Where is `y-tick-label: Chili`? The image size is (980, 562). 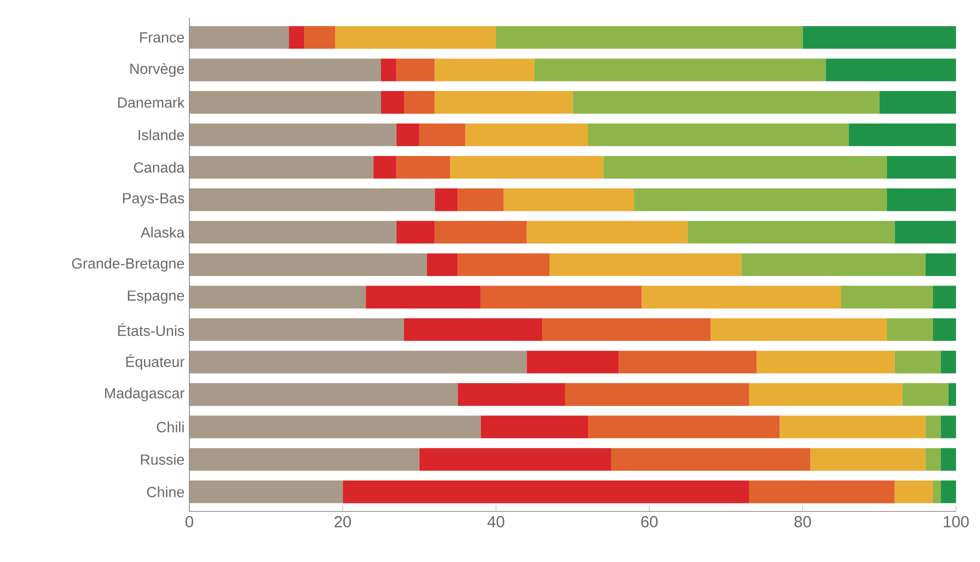
y-tick-label: Chili is located at coordinates (170, 427).